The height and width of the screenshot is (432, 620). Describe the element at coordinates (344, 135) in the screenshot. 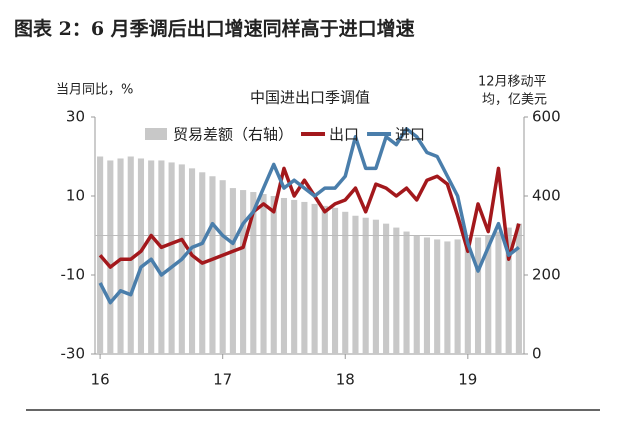

I see `legend-label: 出口` at that location.